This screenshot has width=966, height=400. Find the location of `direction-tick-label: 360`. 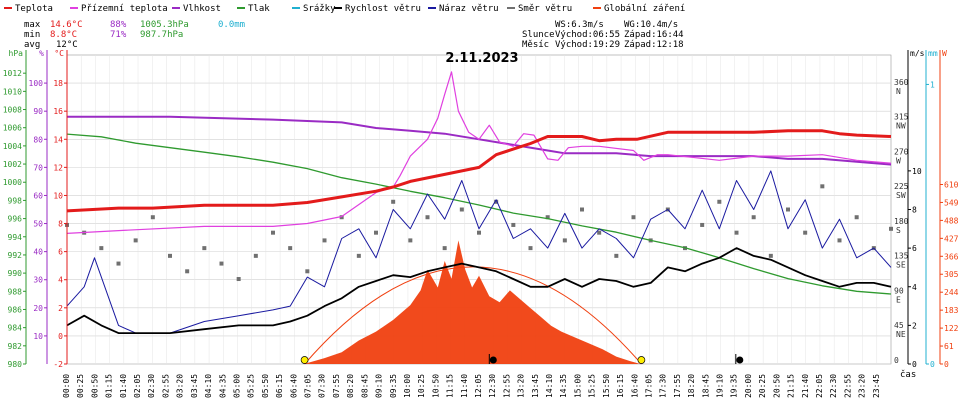

direction-tick-label: 360 is located at coordinates (901, 82).